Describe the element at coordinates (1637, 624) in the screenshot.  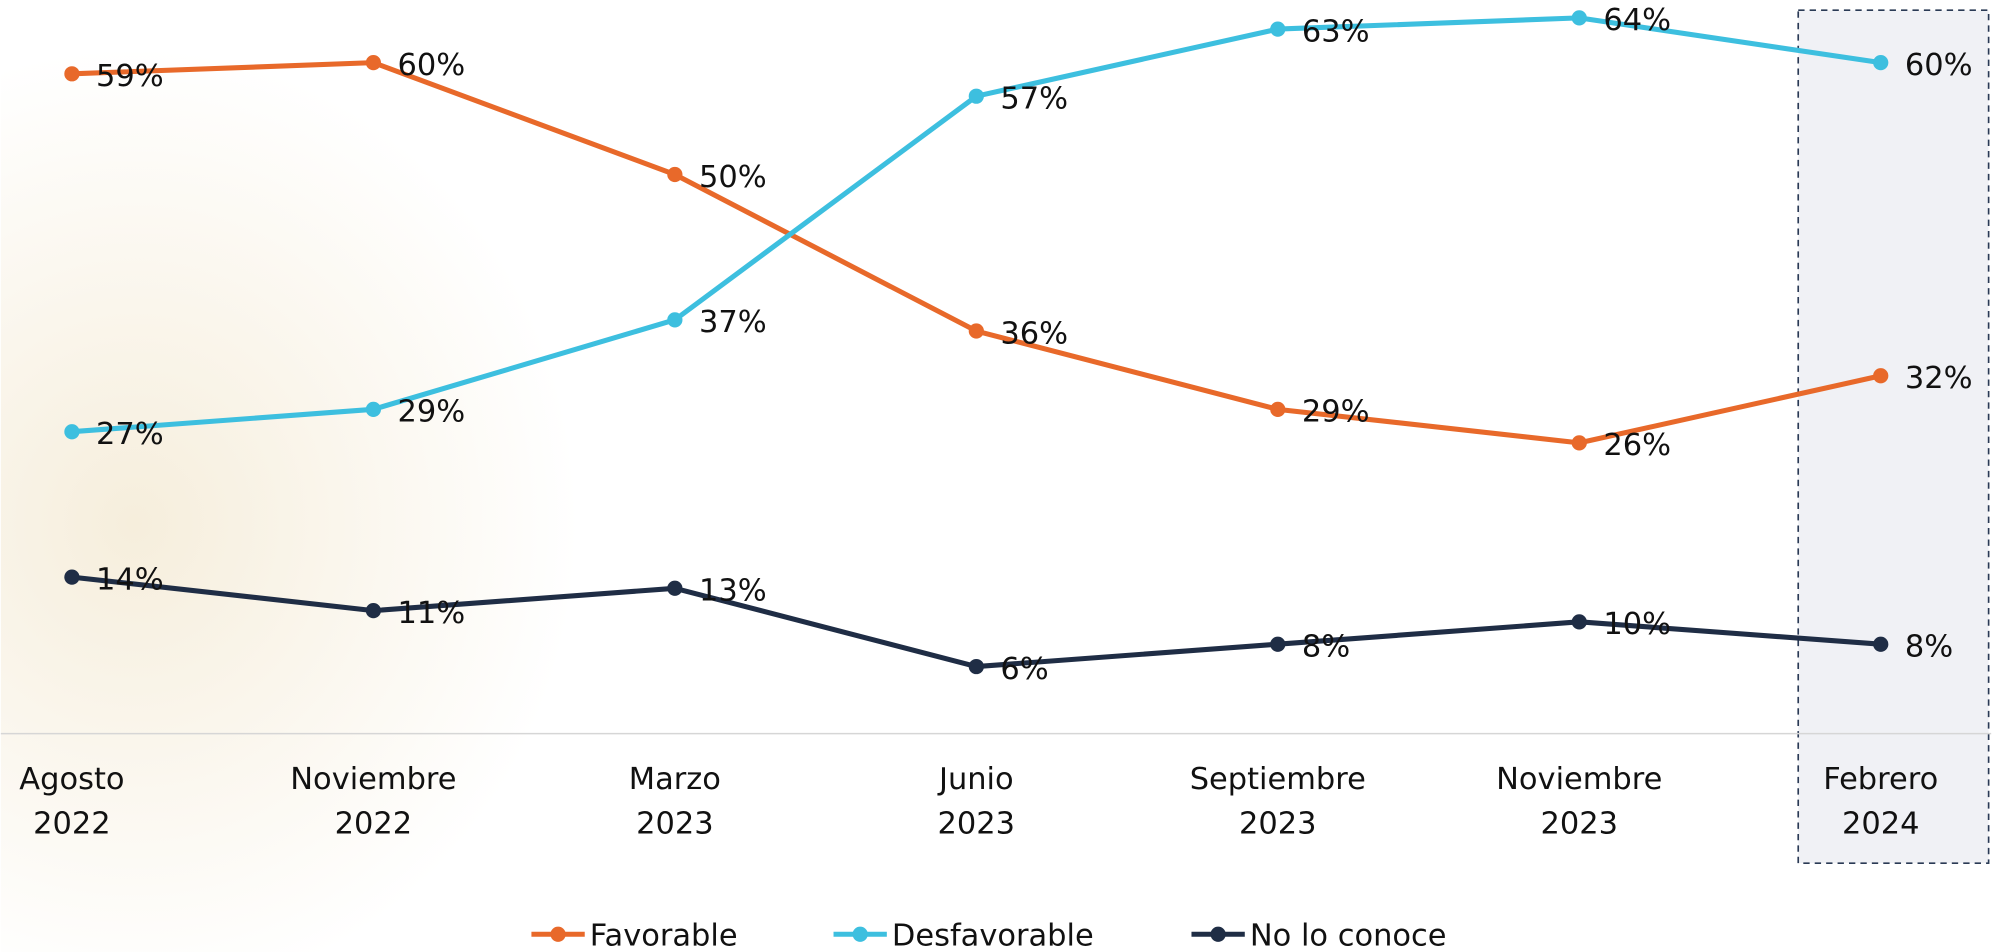
I see `data-label: 10%` at that location.